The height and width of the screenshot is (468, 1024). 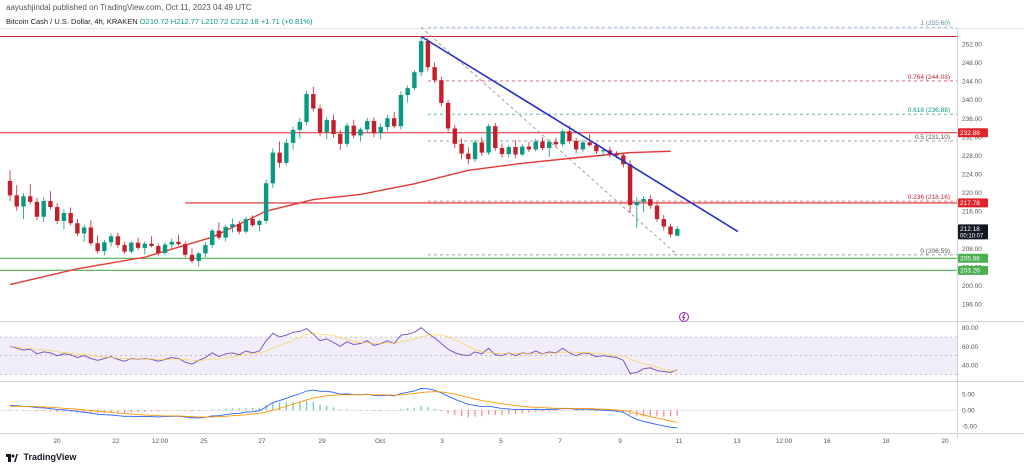 I want to click on macd-signal-line, so click(x=344, y=407).